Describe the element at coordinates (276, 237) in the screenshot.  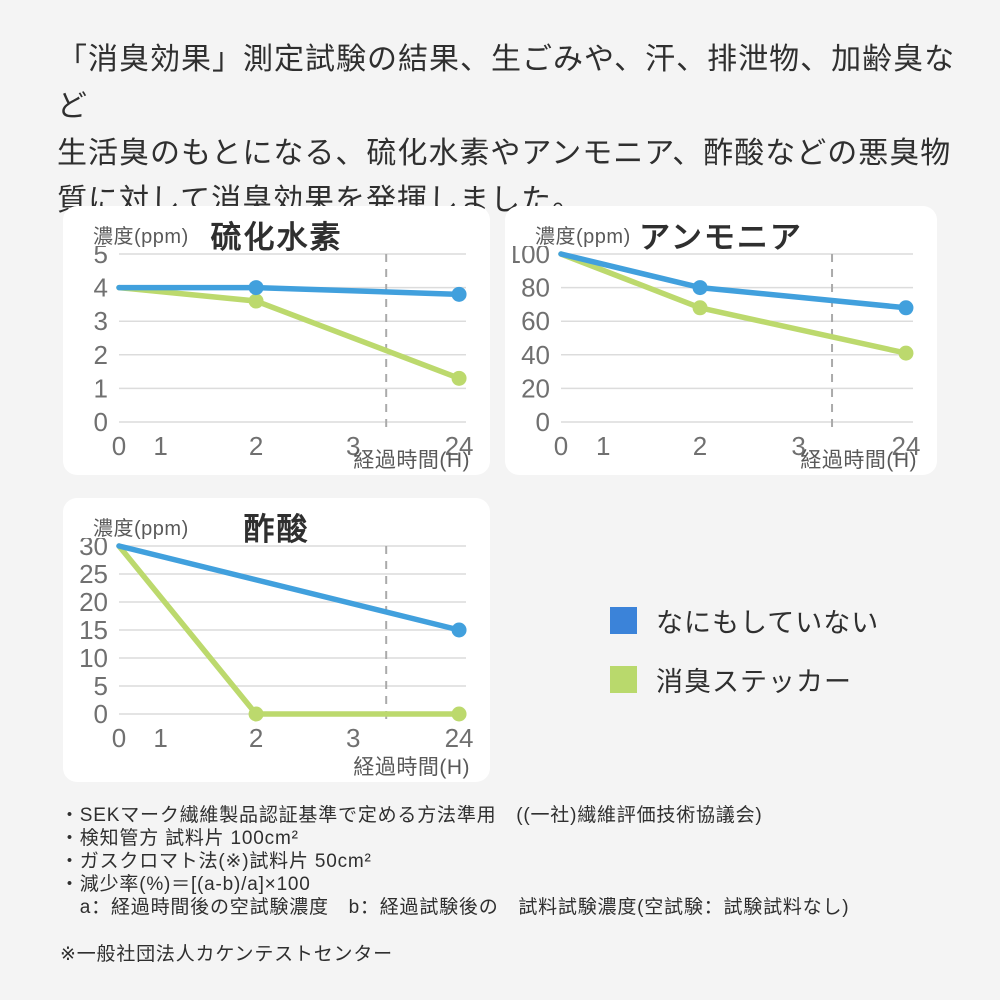
I see `chart-title-hydrogen-sulfide: 硫化水素` at that location.